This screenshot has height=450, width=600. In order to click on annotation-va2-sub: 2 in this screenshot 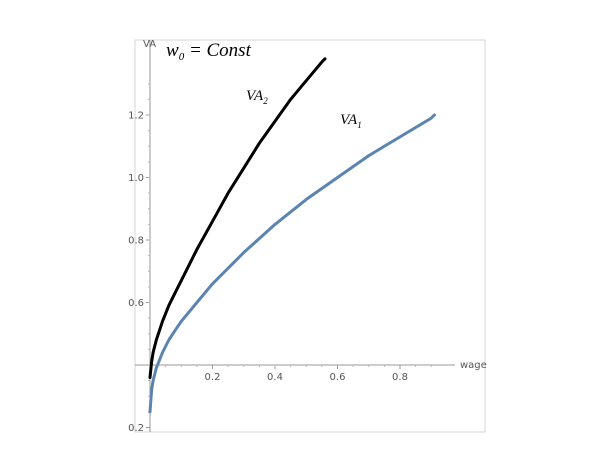, I will do `click(265, 101)`.